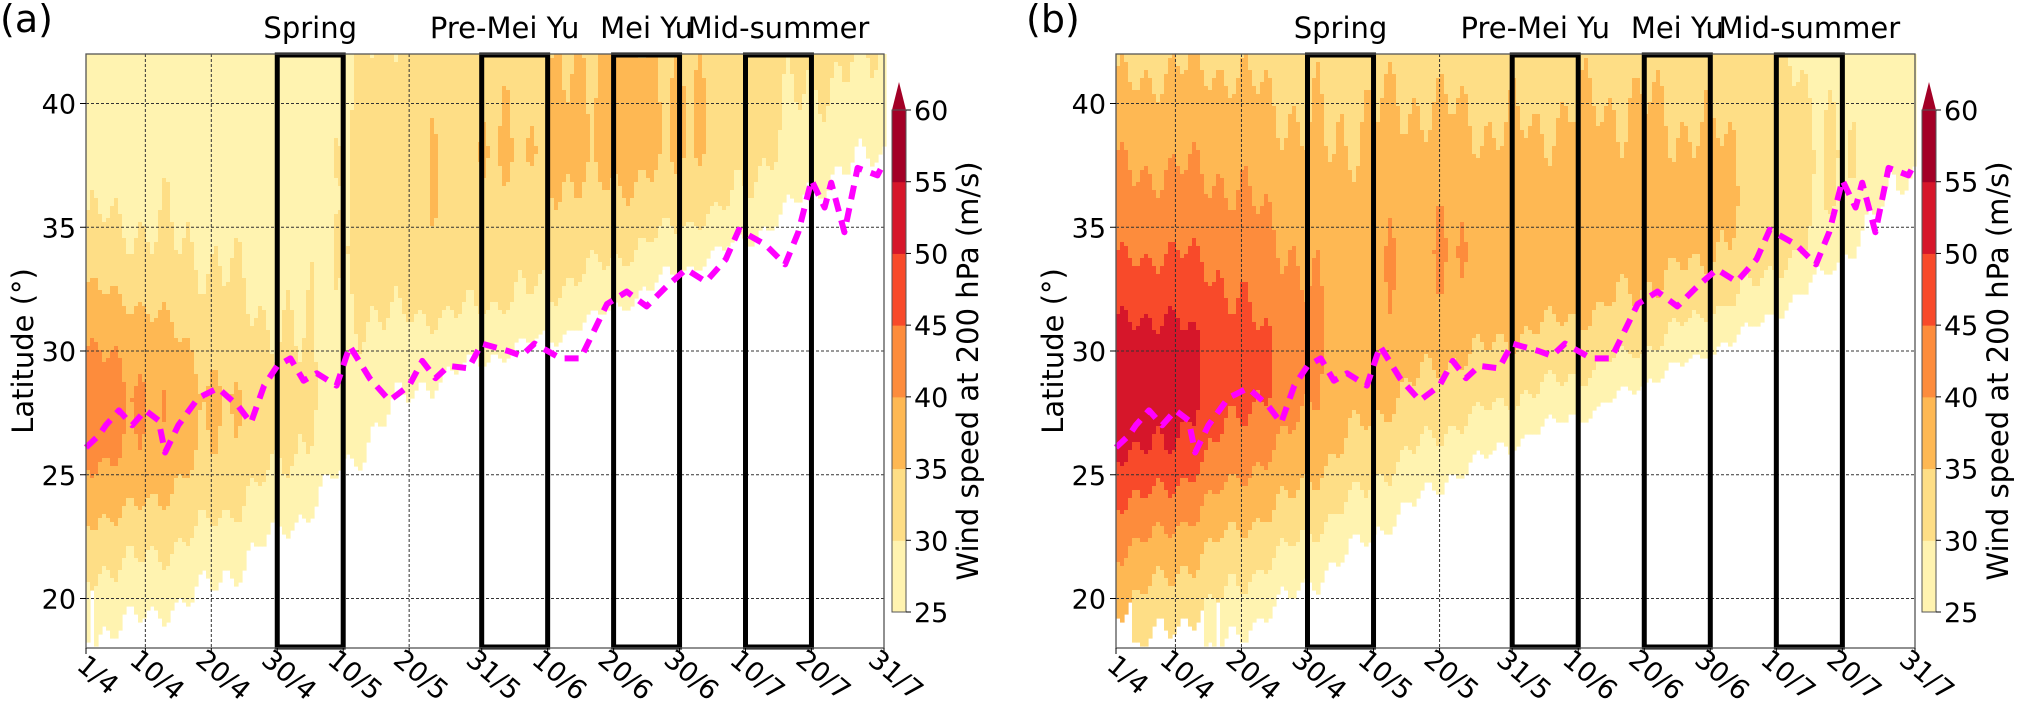 The height and width of the screenshot is (702, 2017). What do you see at coordinates (1929, 96) in the screenshot?
I see `colorbar-extend-arrow` at bounding box center [1929, 96].